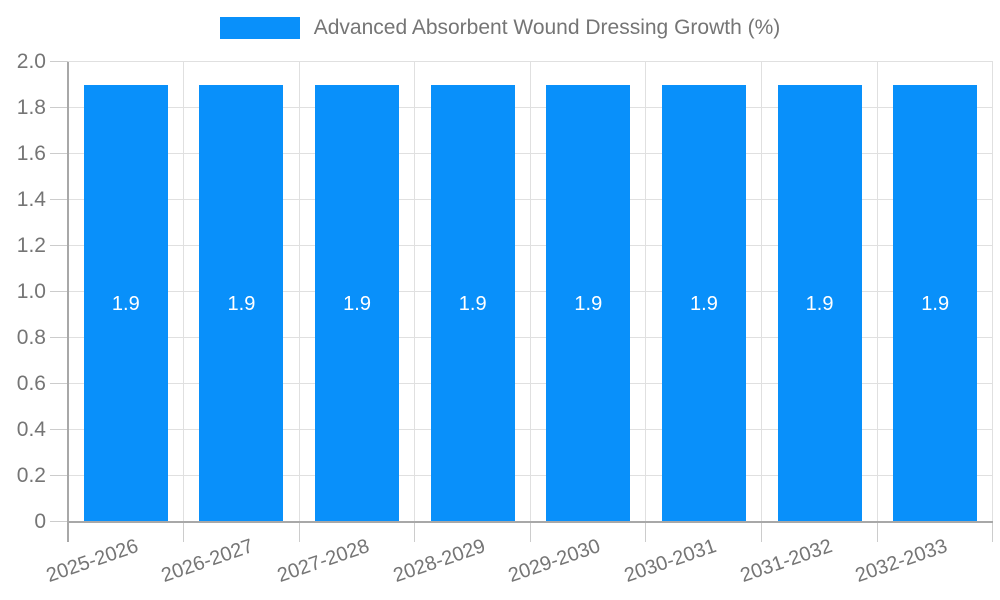  What do you see at coordinates (31, 245) in the screenshot?
I see `y-tick-label: 1.2` at bounding box center [31, 245].